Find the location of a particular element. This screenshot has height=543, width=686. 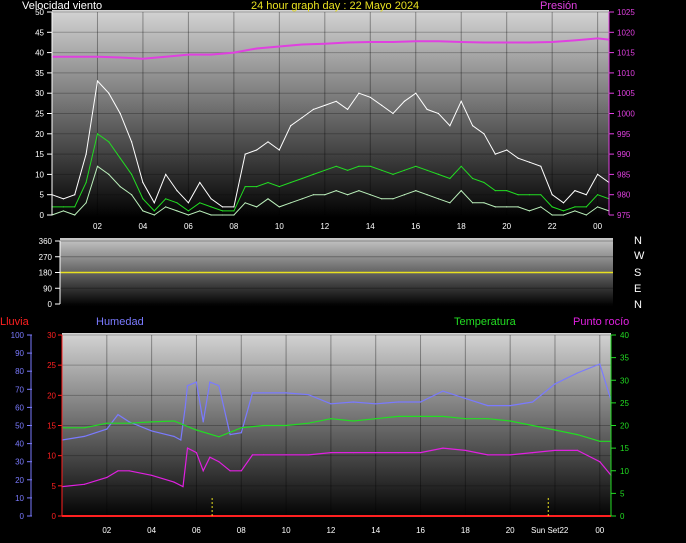

rain-scale-tick-label: 50 is located at coordinates (19, 426).